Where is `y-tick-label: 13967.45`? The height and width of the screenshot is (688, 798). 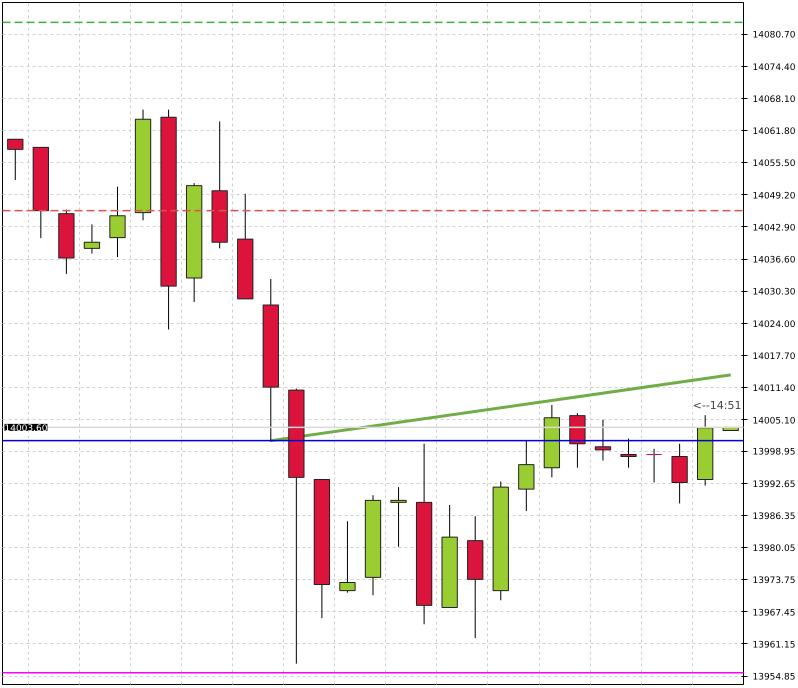
y-tick-label: 13967.45 is located at coordinates (774, 613).